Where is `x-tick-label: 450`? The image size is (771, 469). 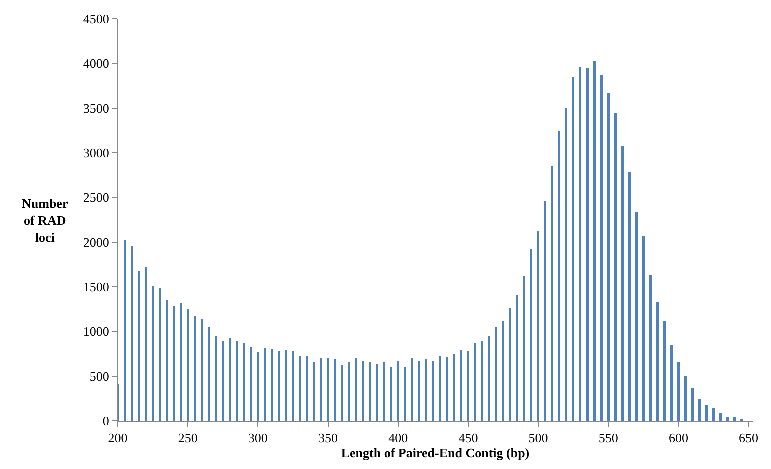
x-tick-label: 450 is located at coordinates (468, 438).